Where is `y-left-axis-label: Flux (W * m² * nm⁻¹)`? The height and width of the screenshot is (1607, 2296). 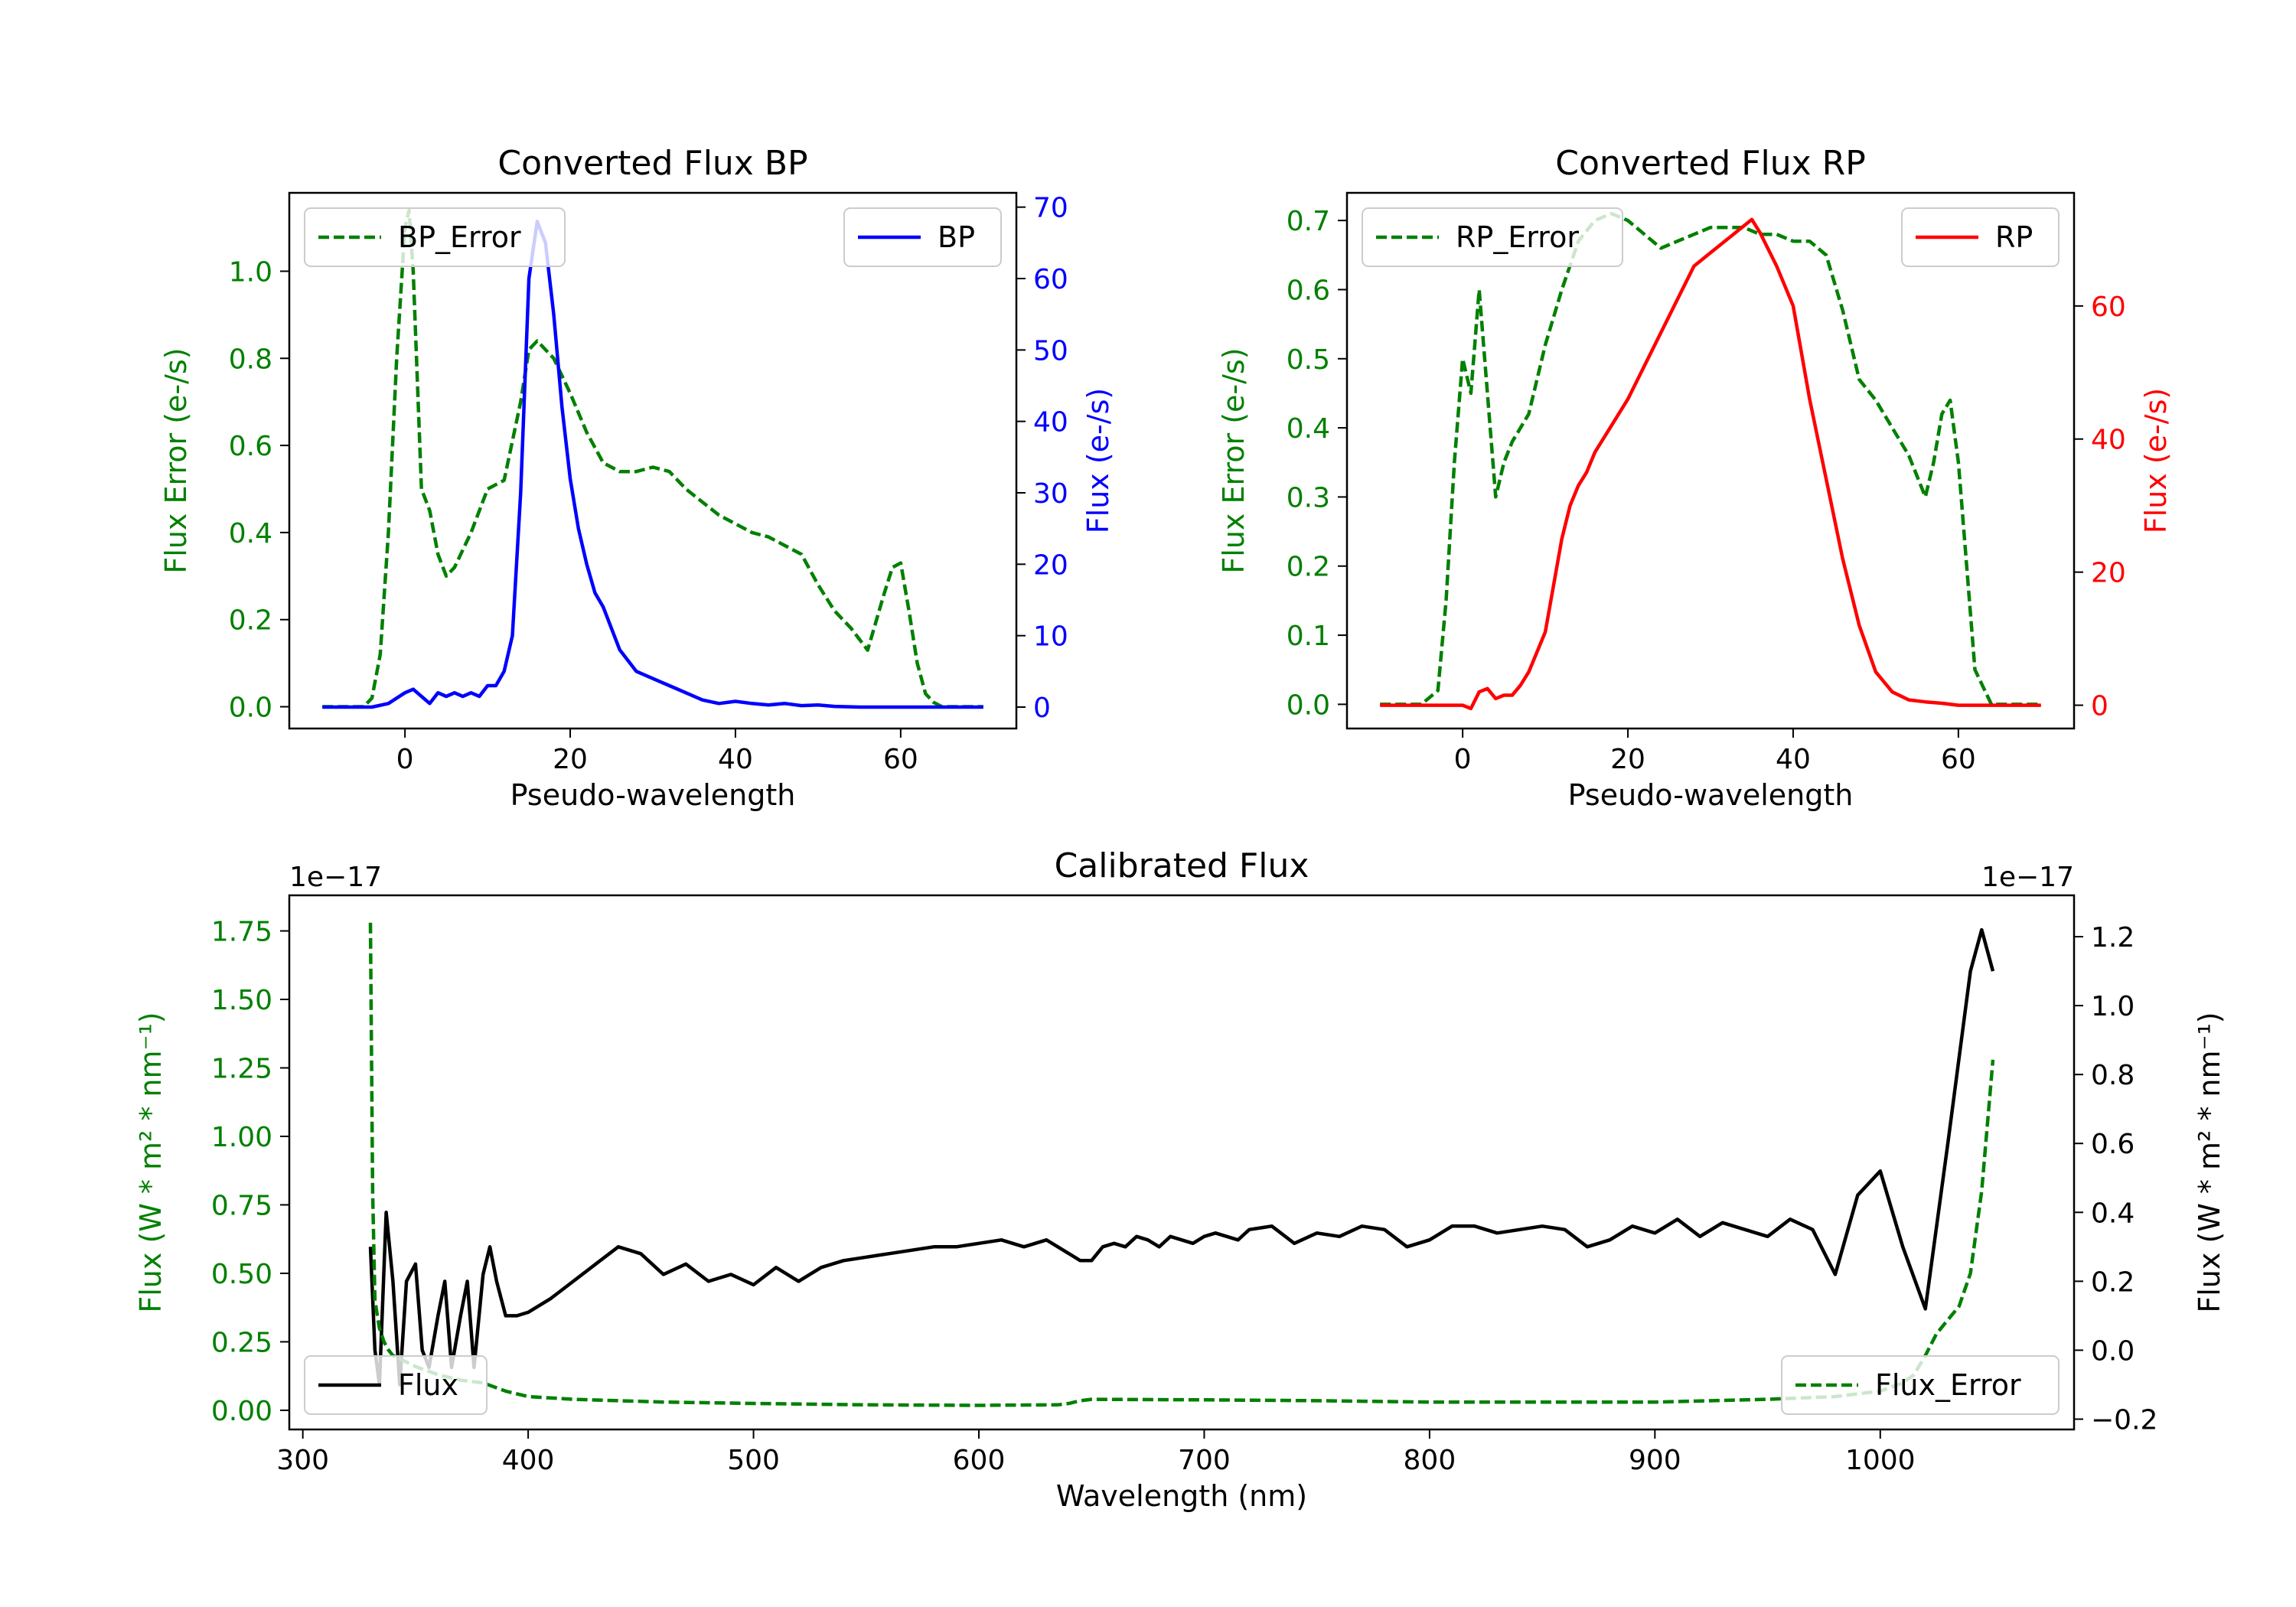 y-left-axis-label: Flux (W * m² * nm⁻¹) is located at coordinates (151, 1162).